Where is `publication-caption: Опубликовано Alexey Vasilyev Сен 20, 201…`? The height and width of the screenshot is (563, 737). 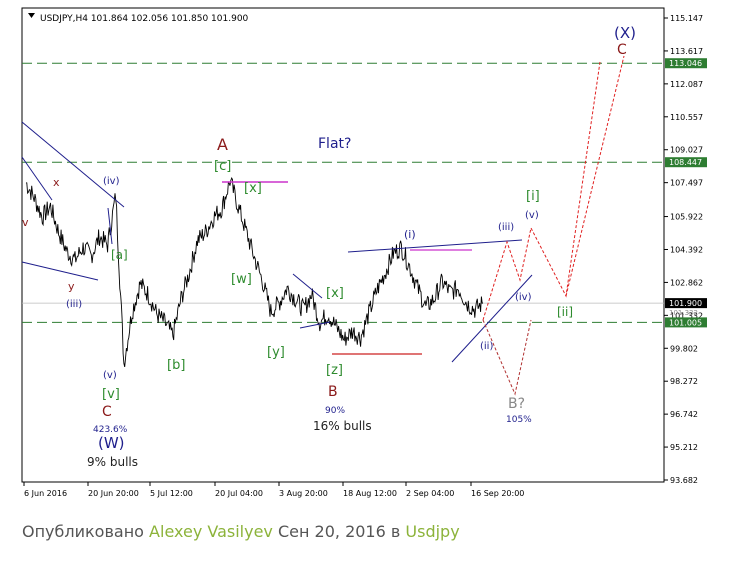 publication-caption: Опубликовано Alexey Vasilyev Сен 20, 201… is located at coordinates (241, 531).